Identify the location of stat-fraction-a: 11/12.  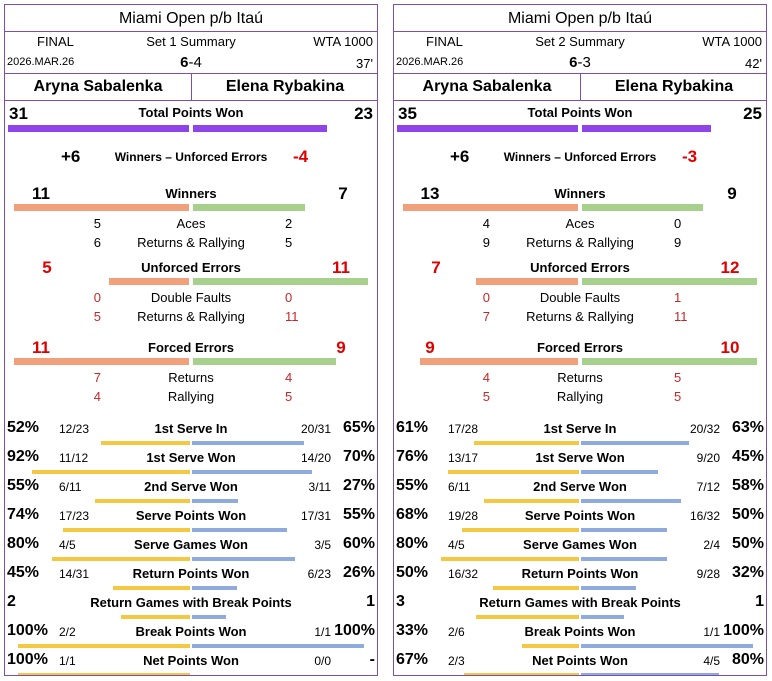
(74, 458).